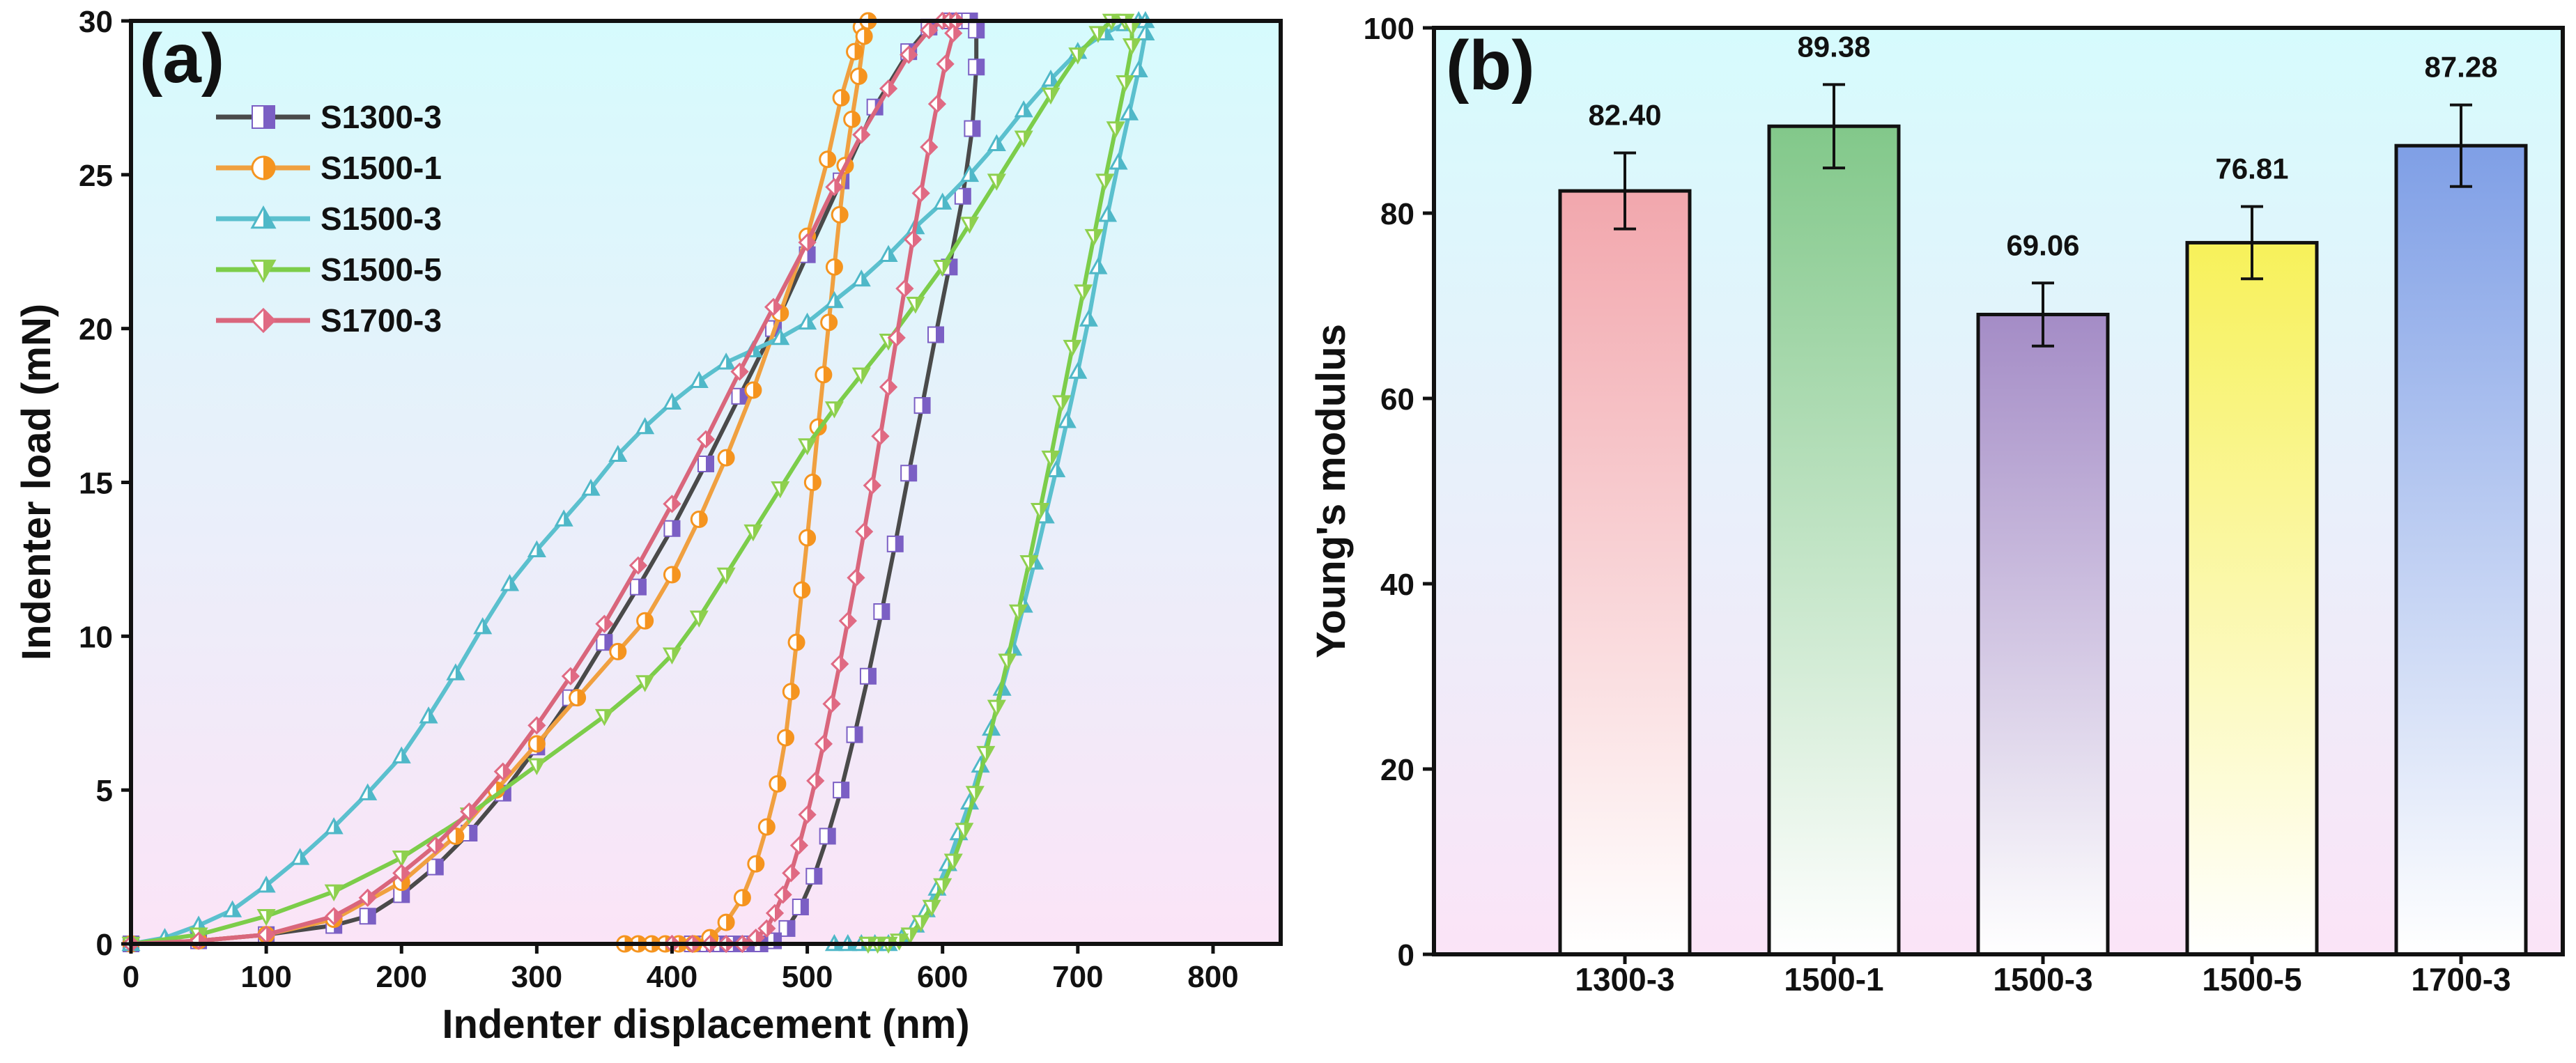 The image size is (2576, 1063). I want to click on x-category-label: 1500-5, so click(2251, 980).